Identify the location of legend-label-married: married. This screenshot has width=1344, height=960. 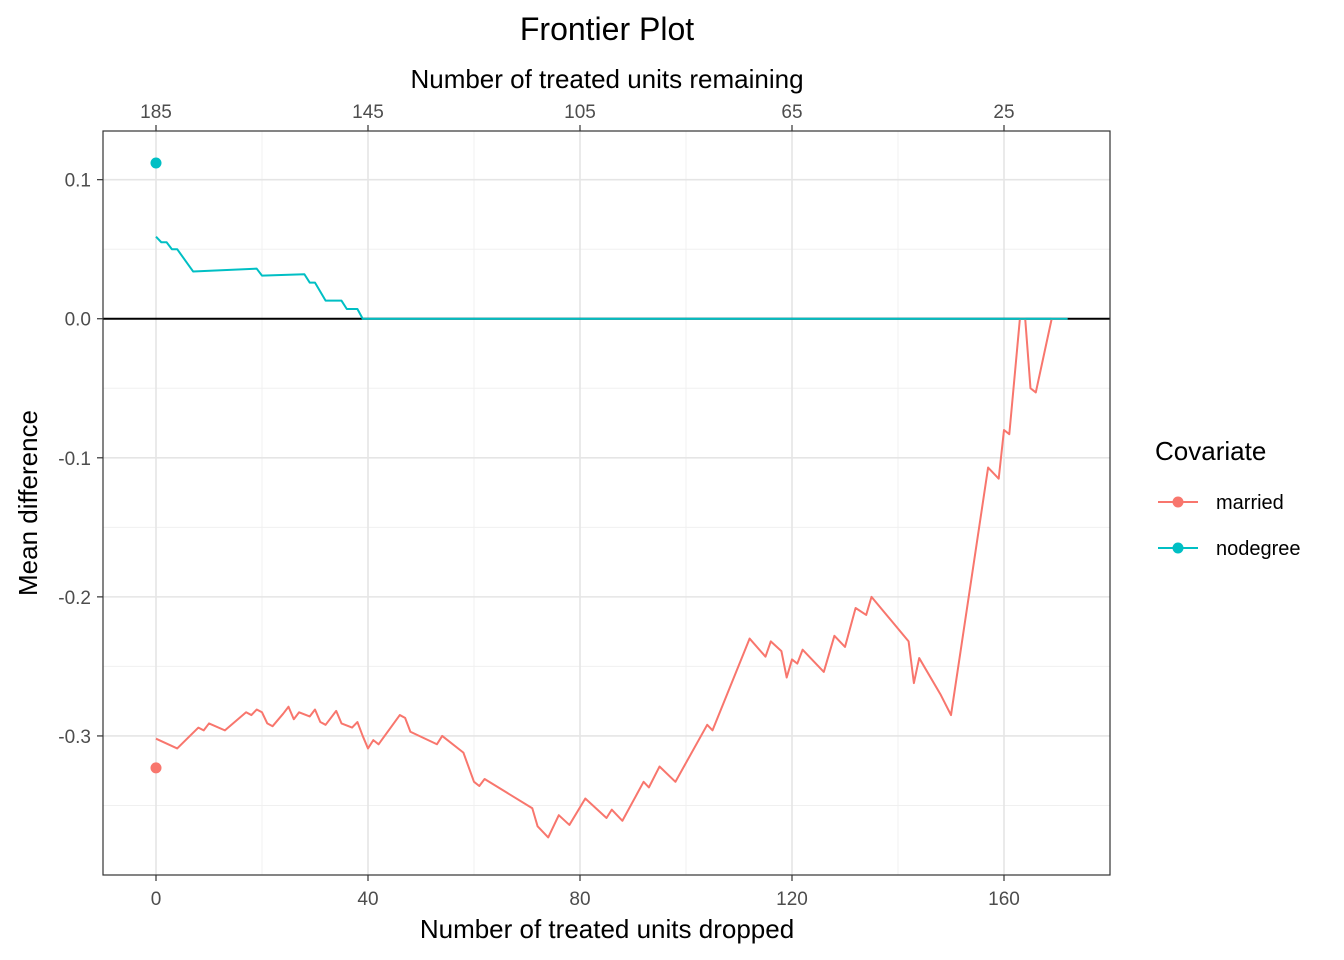
(1250, 503).